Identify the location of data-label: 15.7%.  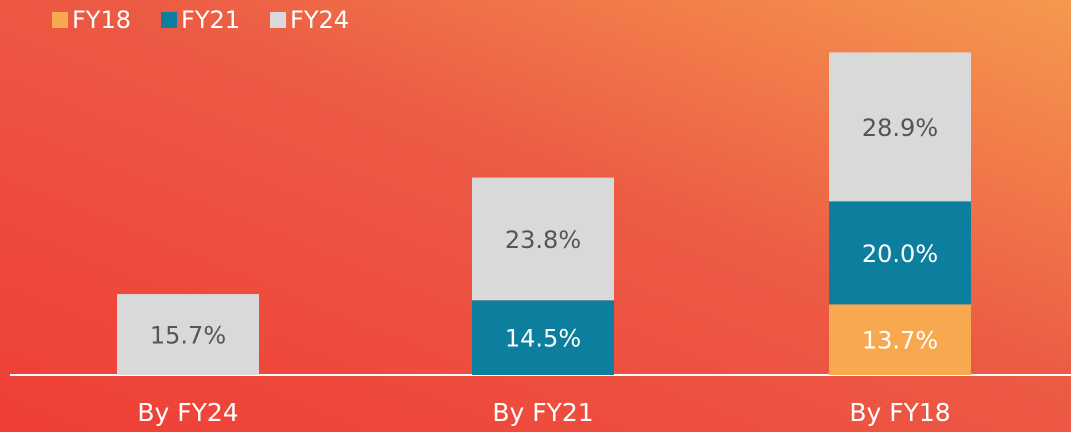
(188, 336).